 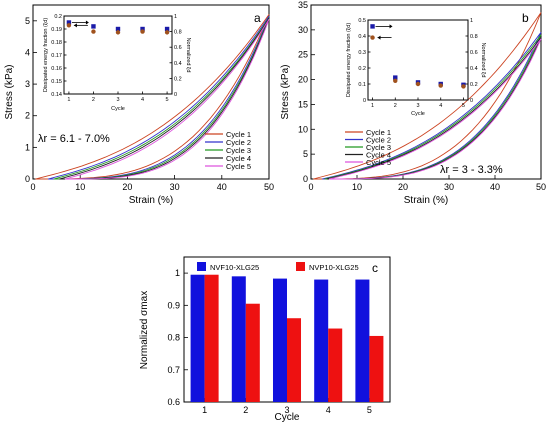 What do you see at coordinates (303, 129) in the screenshot?
I see `y-tick-label: 10` at bounding box center [303, 129].